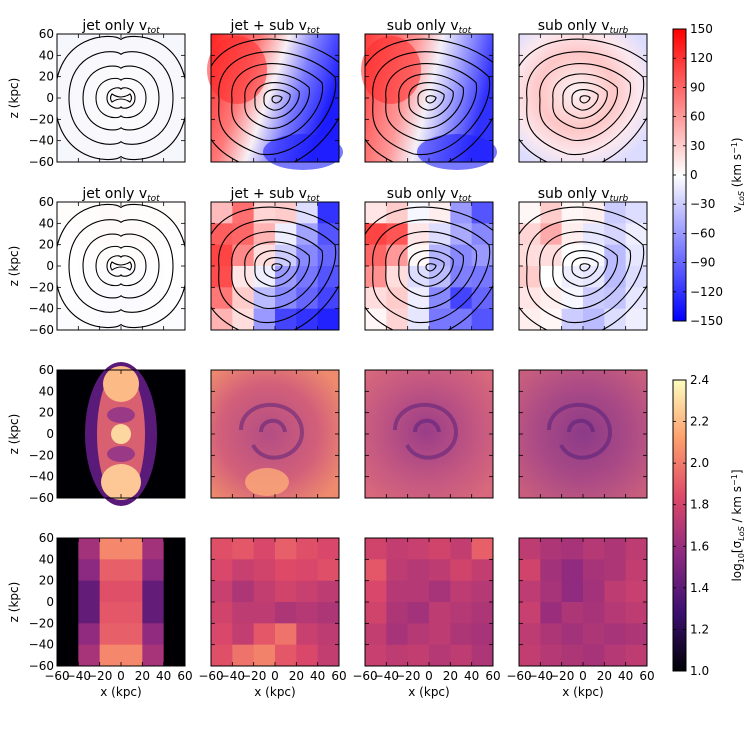 This screenshot has height=751, width=747. Describe the element at coordinates (646, 676) in the screenshot. I see `x-tick-label: 60` at that location.